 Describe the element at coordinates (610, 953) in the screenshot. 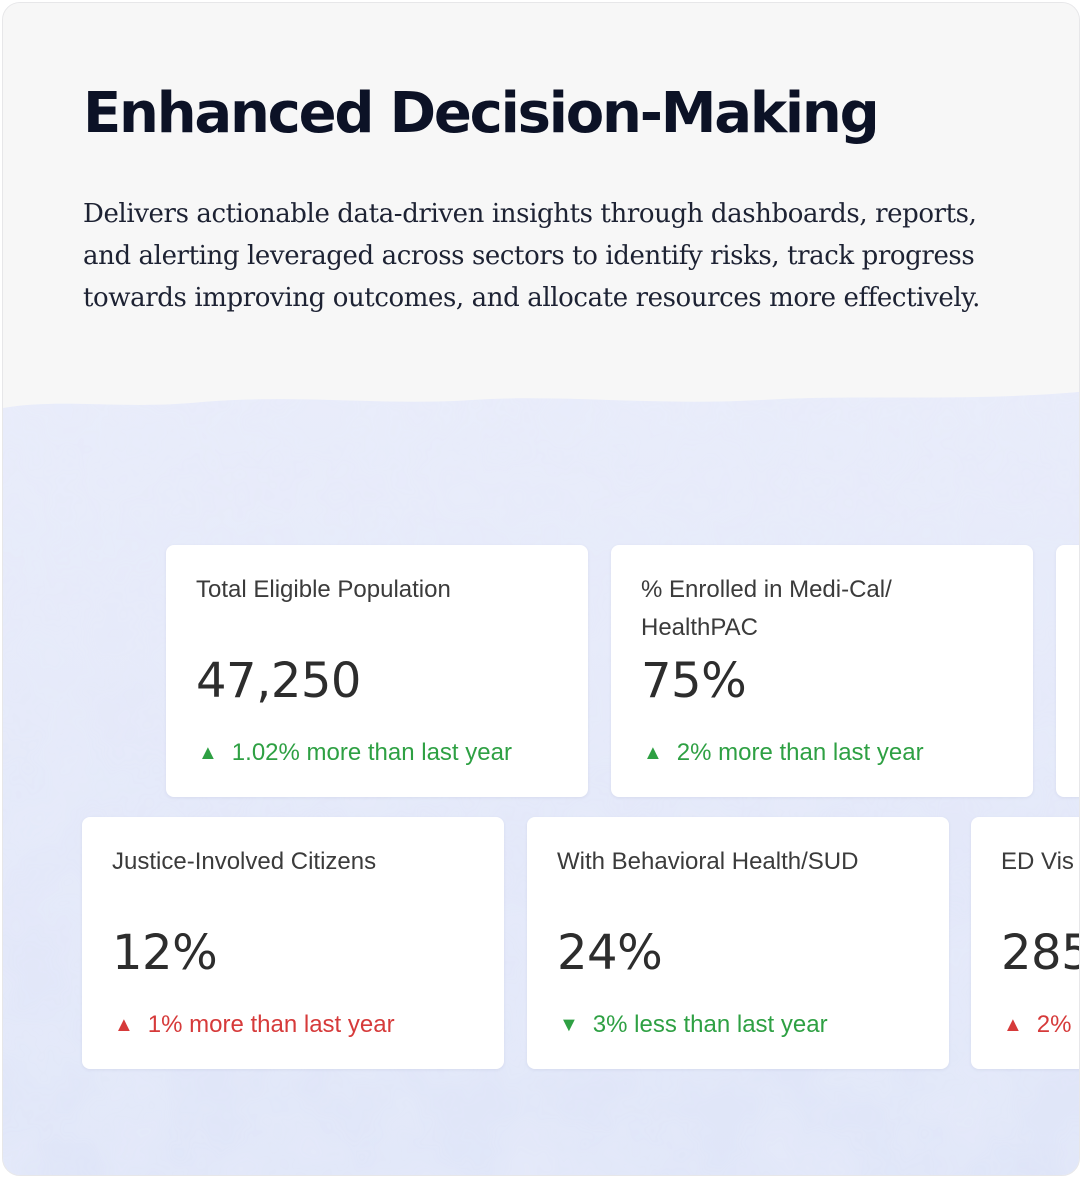

I see `metric-value: 24%` at that location.